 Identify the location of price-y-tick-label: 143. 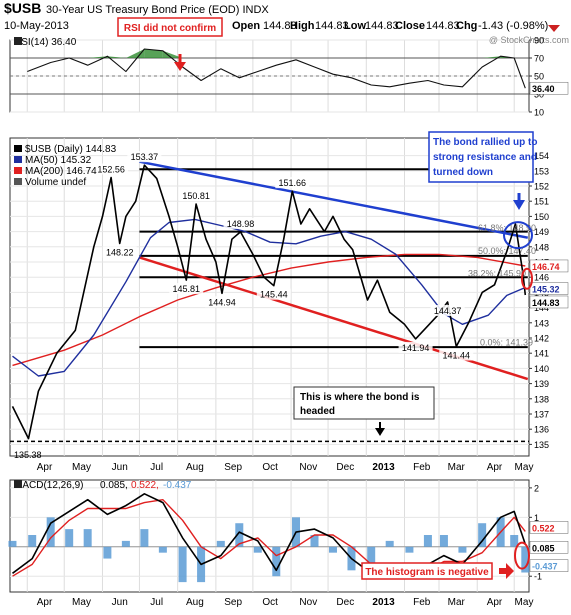
(541, 323).